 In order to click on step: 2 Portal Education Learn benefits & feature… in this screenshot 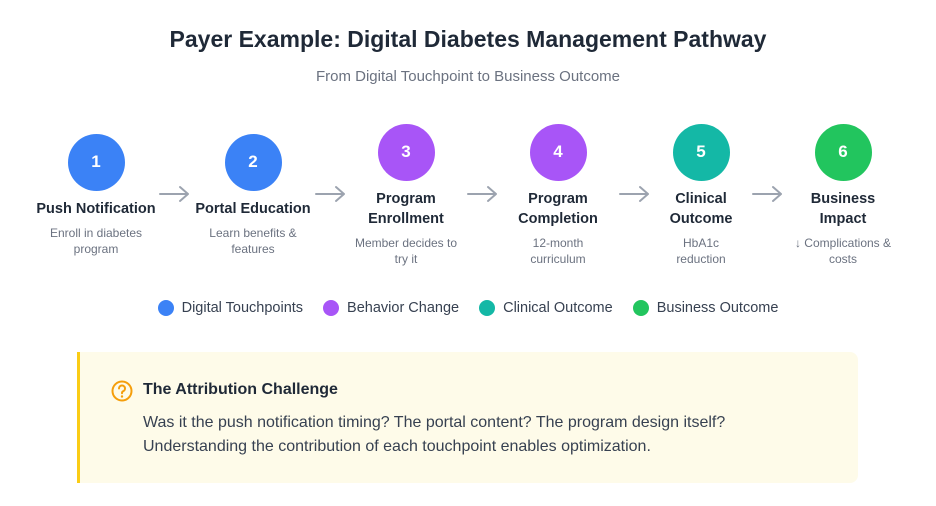, I will do `click(253, 195)`.